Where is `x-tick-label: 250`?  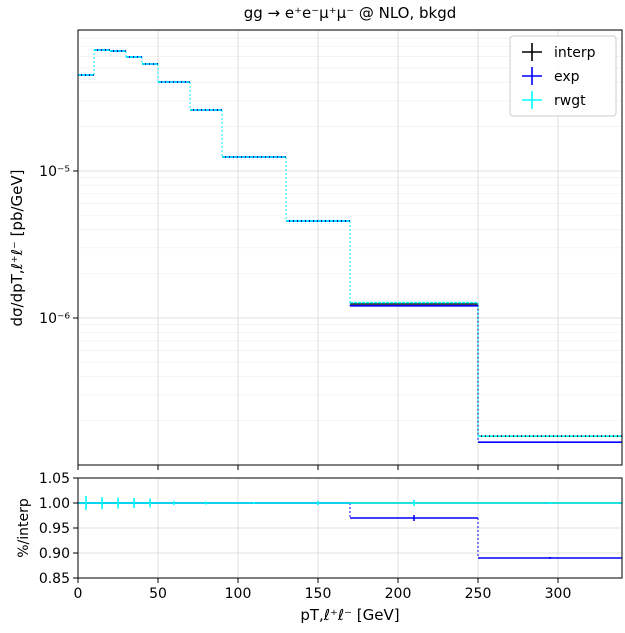
x-tick-label: 250 is located at coordinates (478, 594).